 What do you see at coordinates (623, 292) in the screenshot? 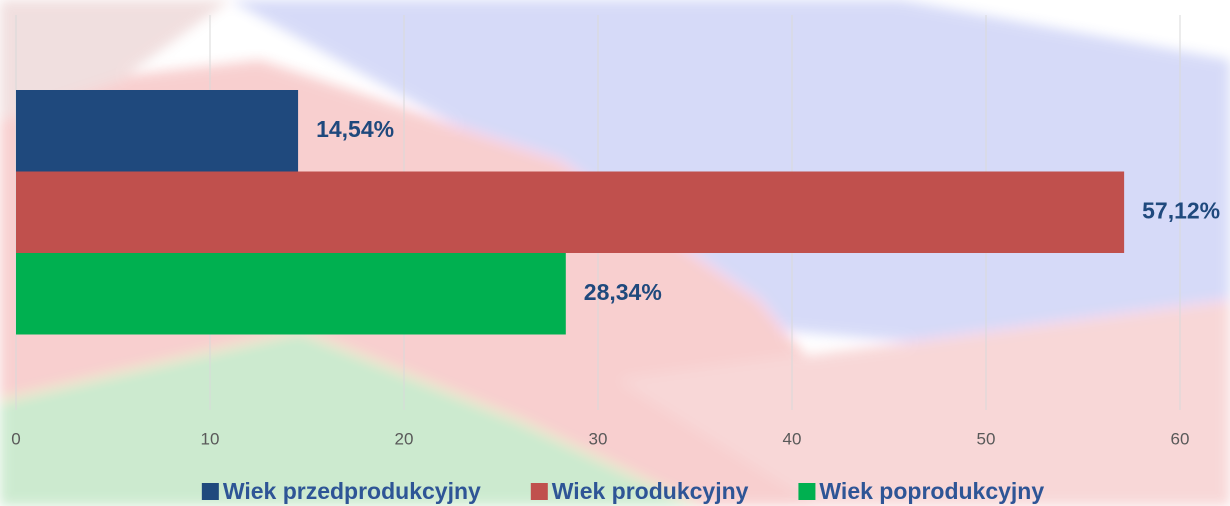
I see `data-label: 28,34%` at bounding box center [623, 292].